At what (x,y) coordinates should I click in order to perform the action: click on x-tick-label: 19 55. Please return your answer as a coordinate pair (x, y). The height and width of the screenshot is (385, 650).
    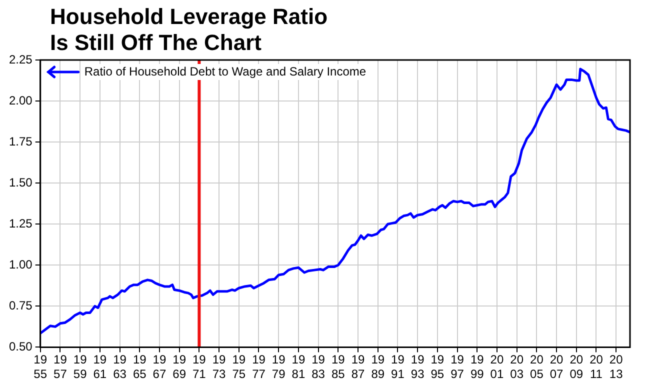
    Looking at the image, I should click on (41, 367).